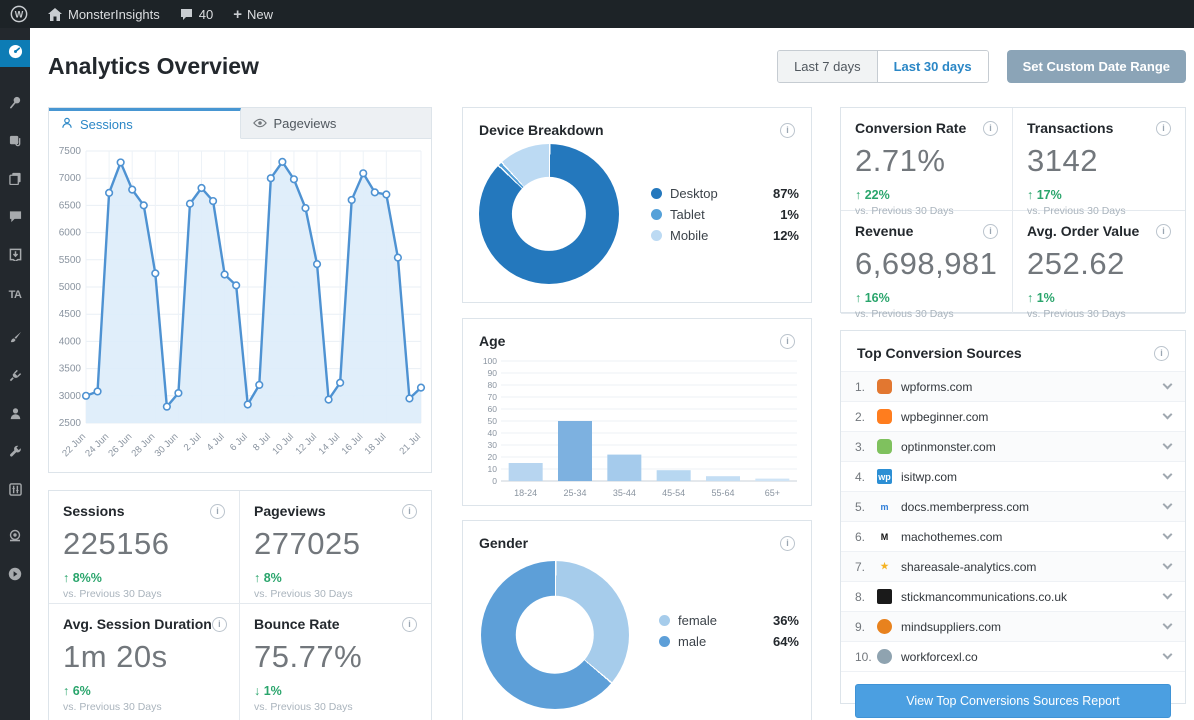 Image resolution: width=1194 pixels, height=720 pixels. What do you see at coordinates (145, 123) in the screenshot?
I see `tab-sessions: Sessions` at bounding box center [145, 123].